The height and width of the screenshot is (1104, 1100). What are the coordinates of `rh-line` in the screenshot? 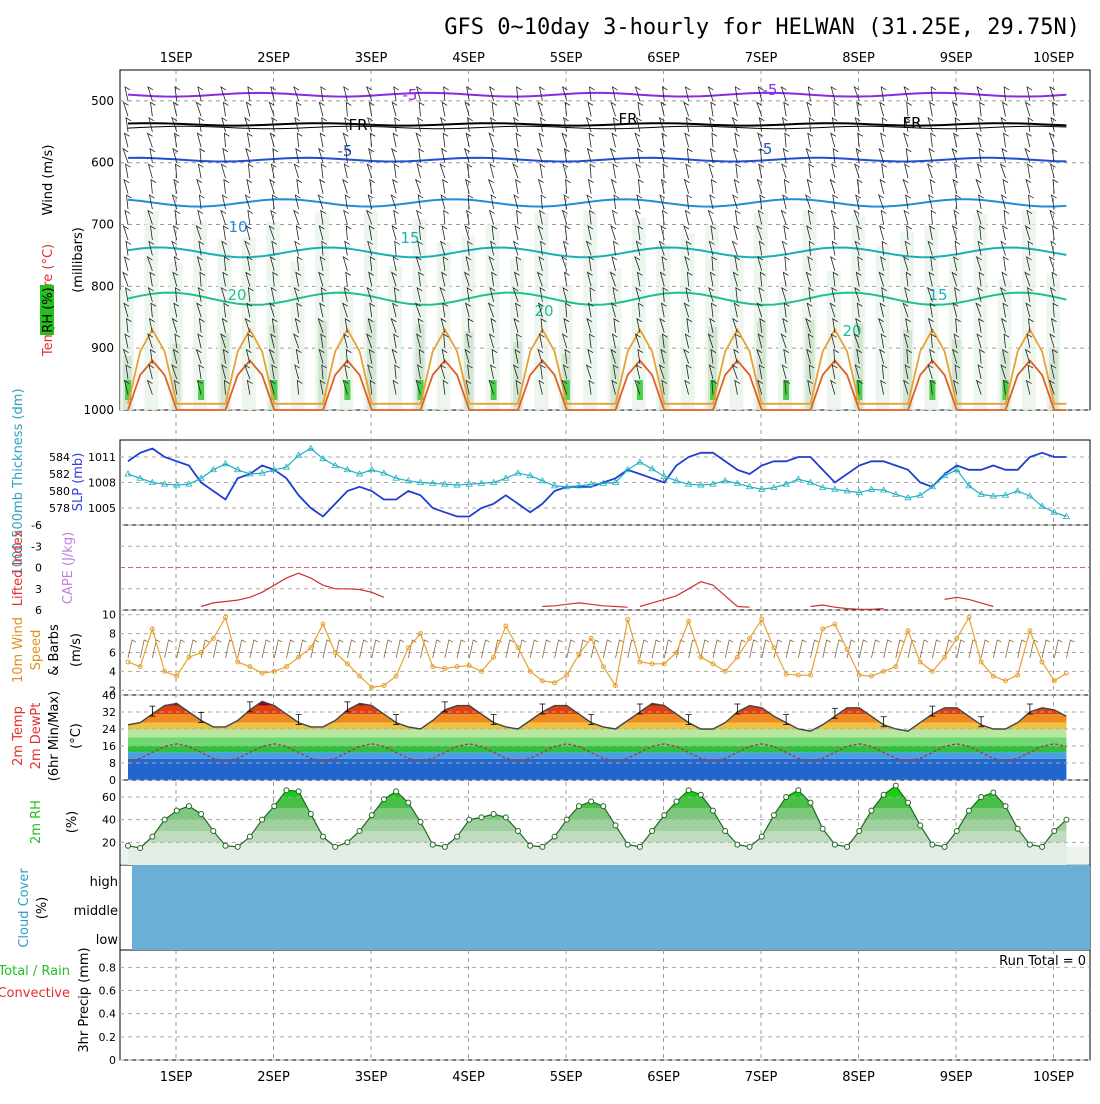 It's located at (597, 816).